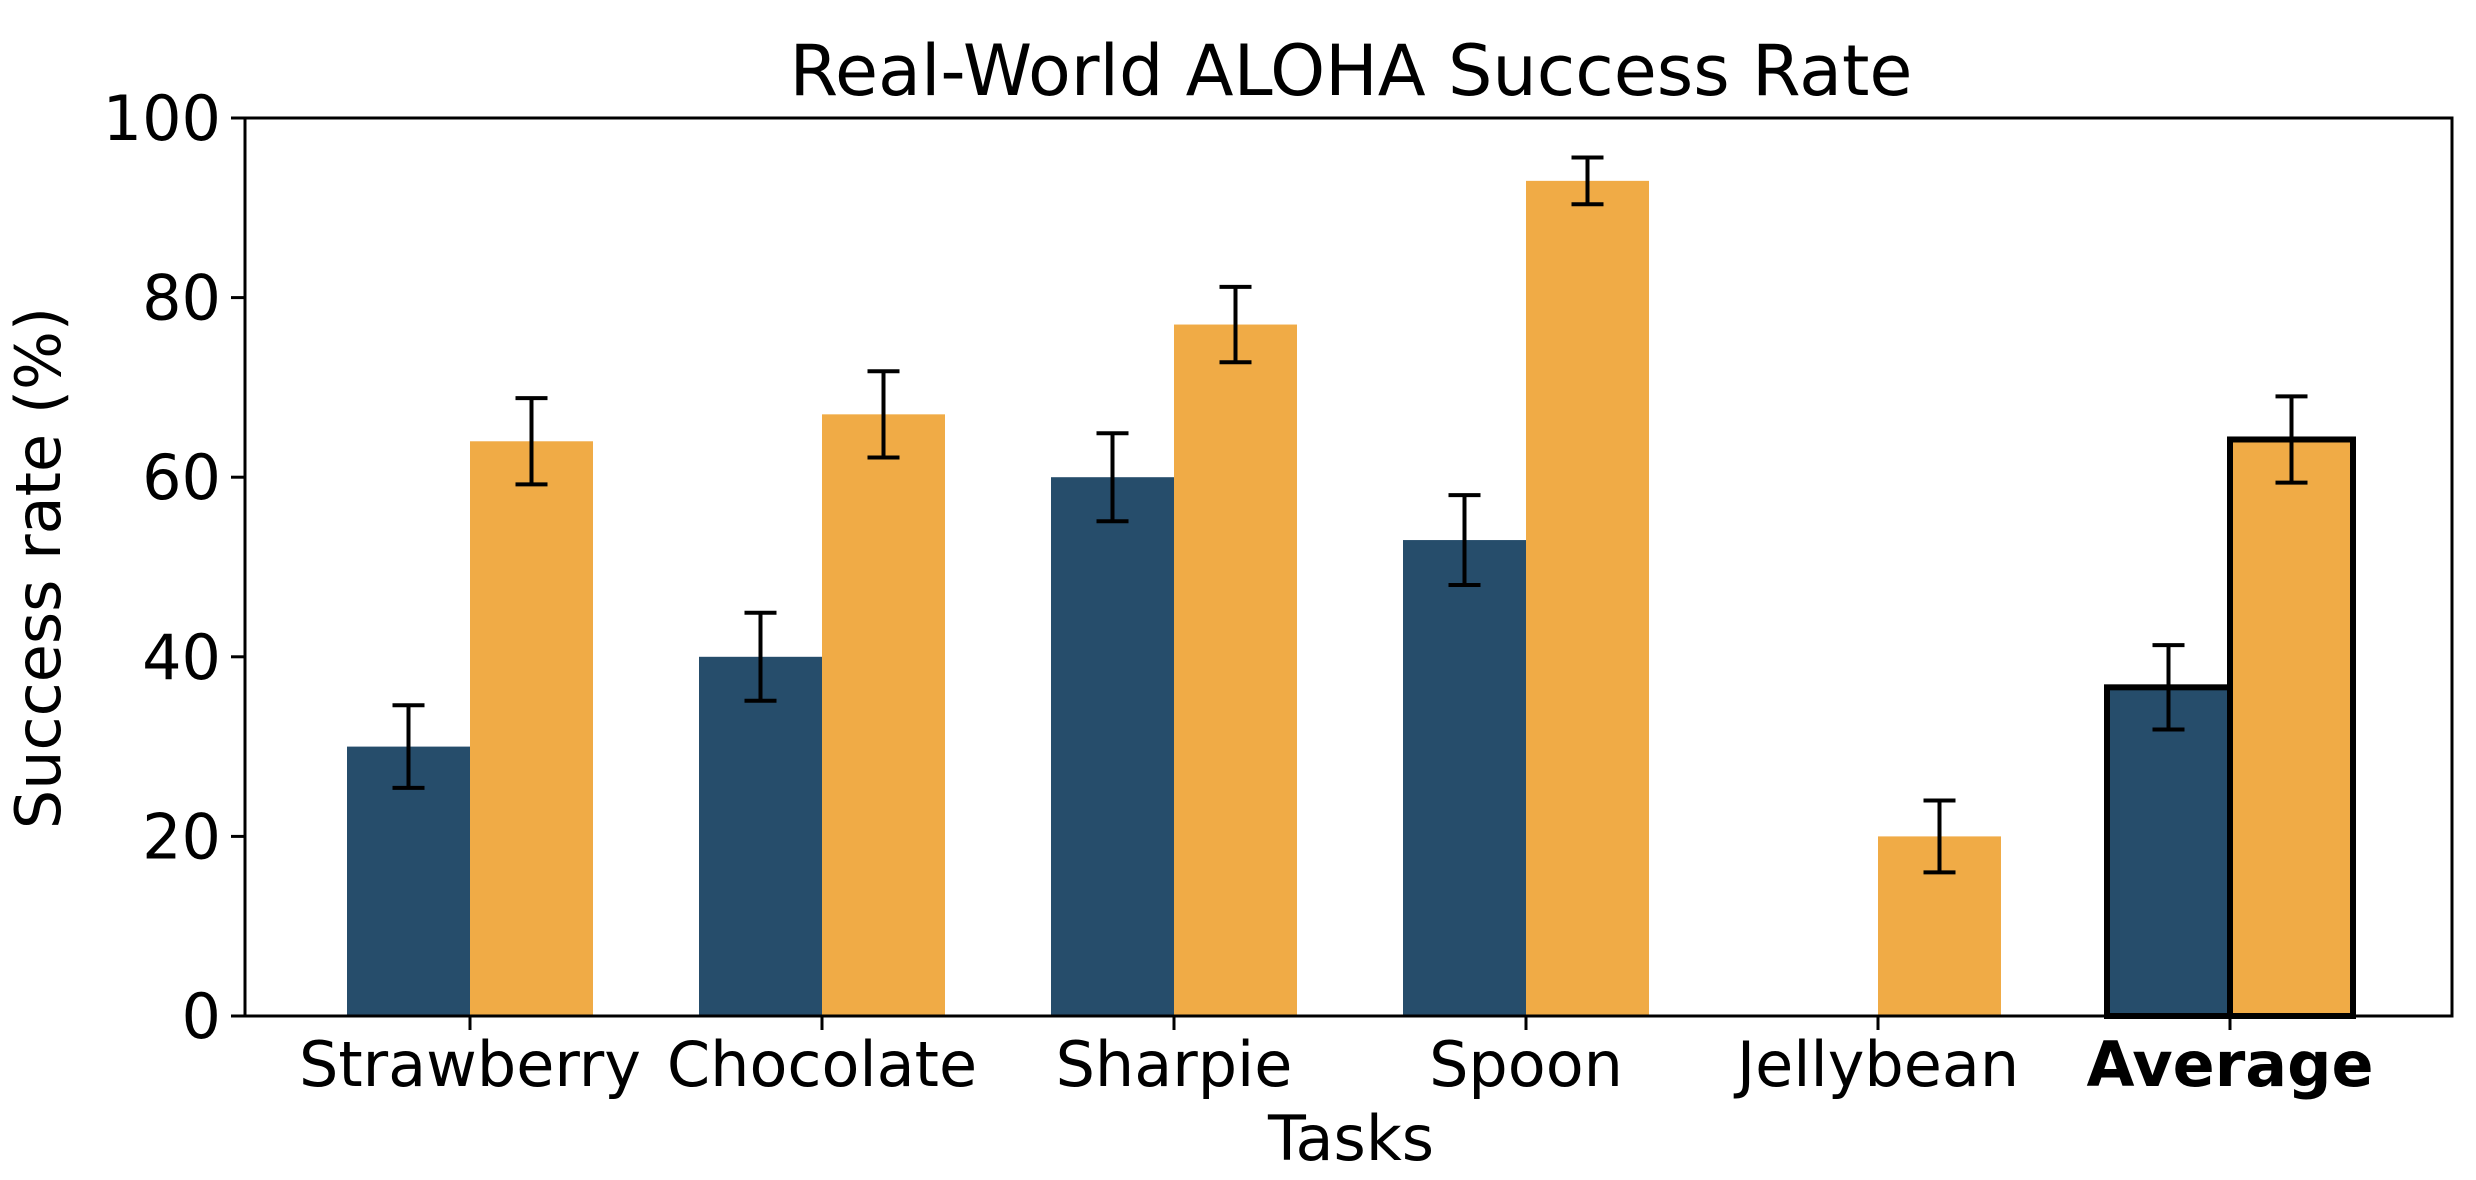  I want to click on bar-1-chocolate, so click(760, 836).